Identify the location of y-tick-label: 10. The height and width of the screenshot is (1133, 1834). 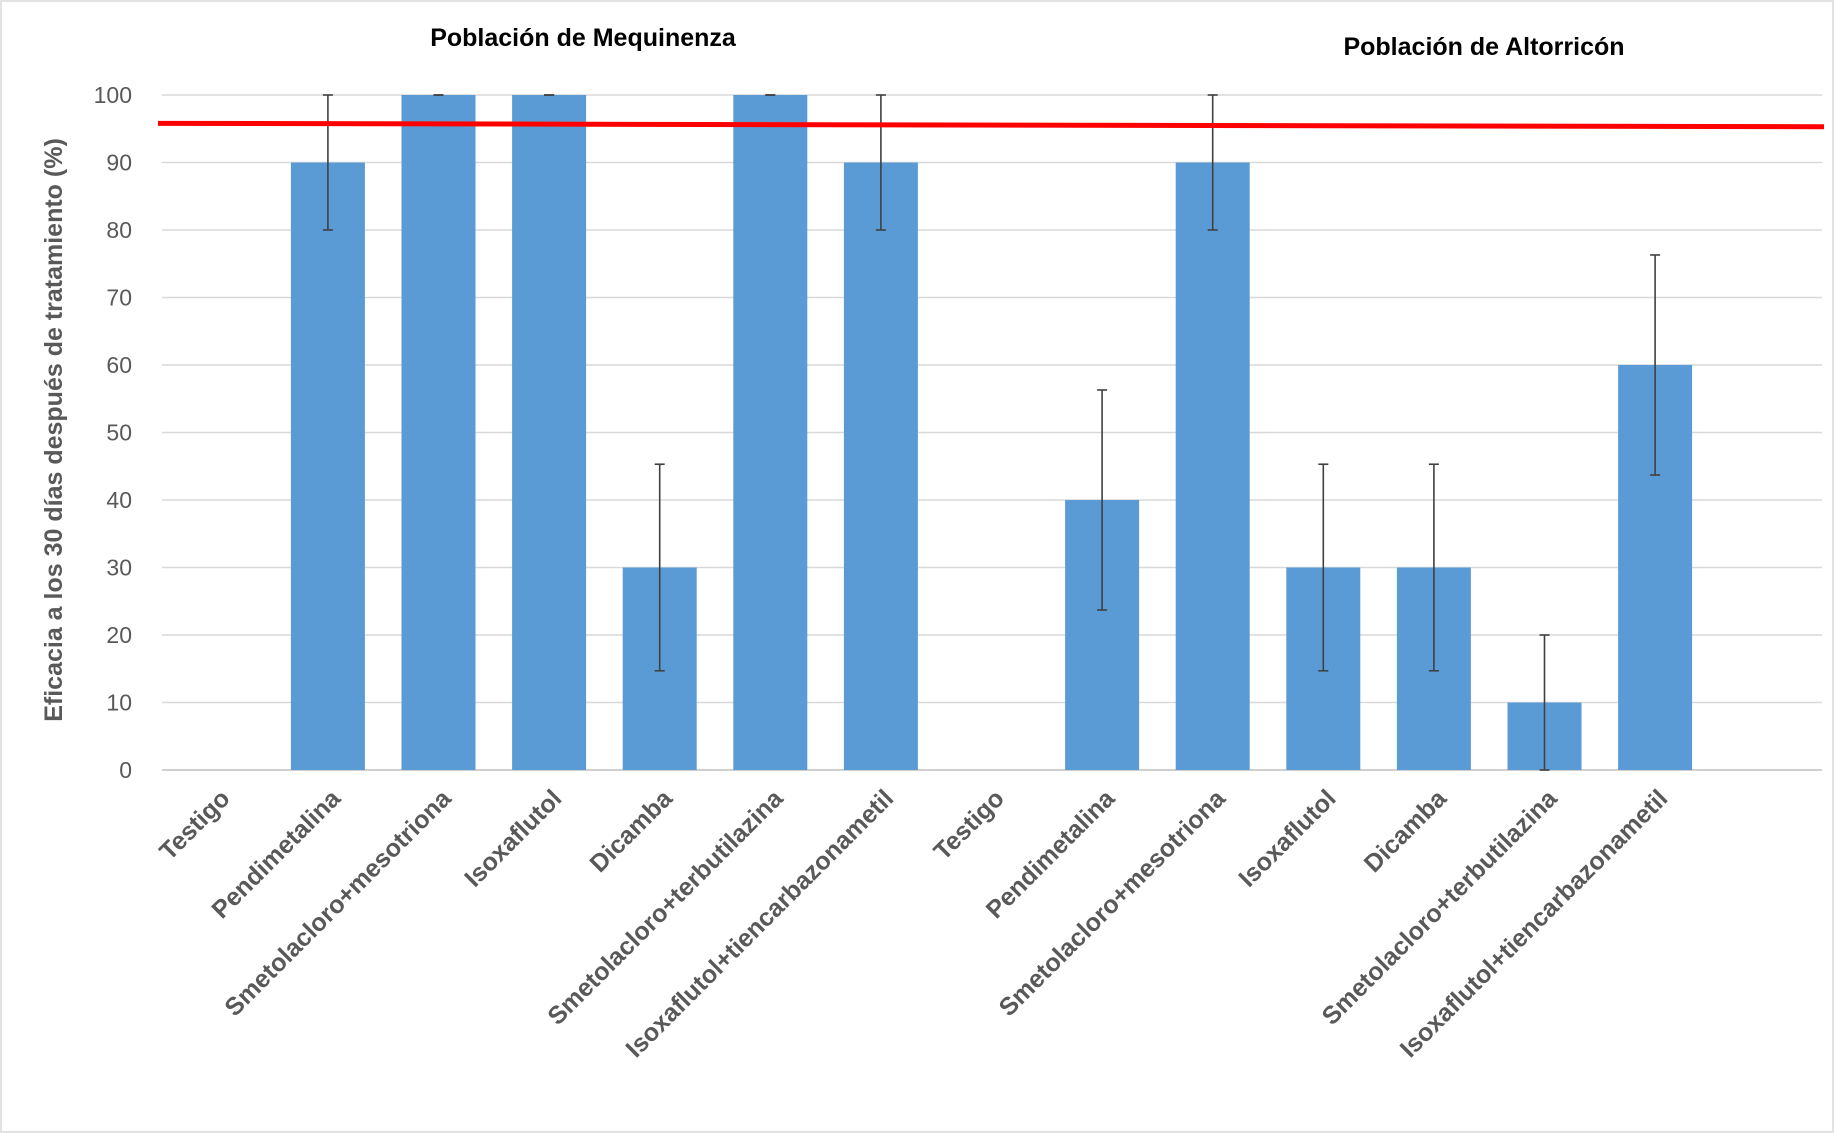
(119, 703).